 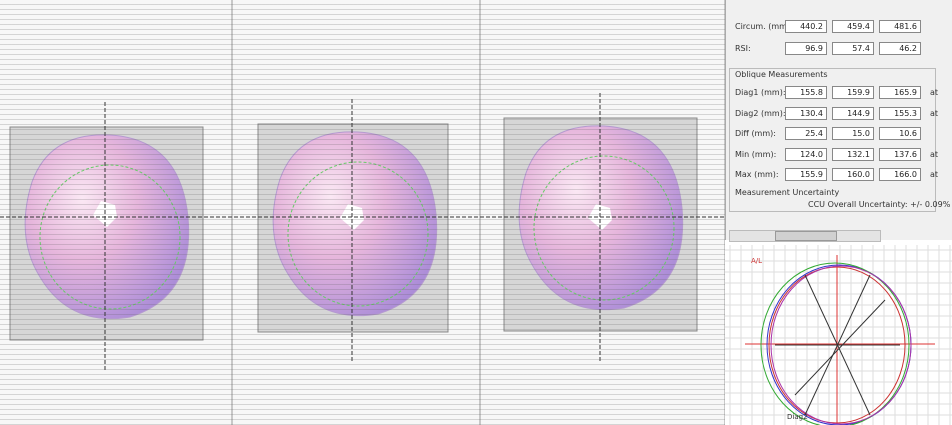 I want to click on row-label: Max (mm):, so click(x=757, y=174).